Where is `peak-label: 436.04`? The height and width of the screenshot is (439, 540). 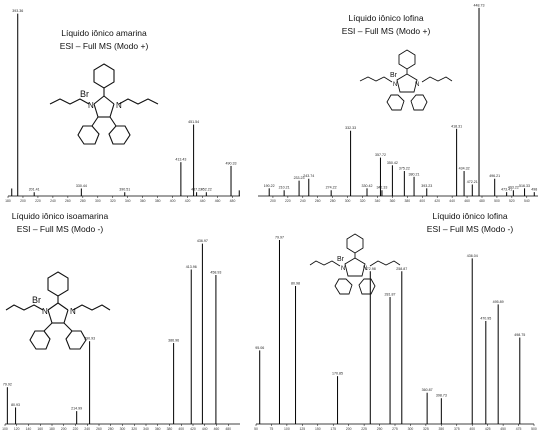
peak-label: 436.04 is located at coordinates (472, 256).